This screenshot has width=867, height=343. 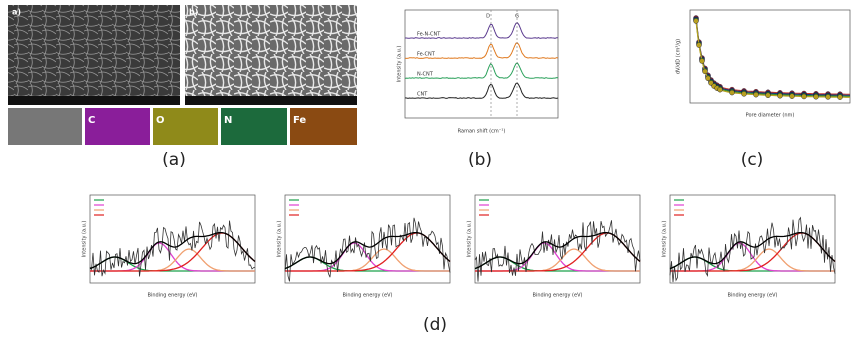 I want to click on image-label: b), so click(x=193, y=12).